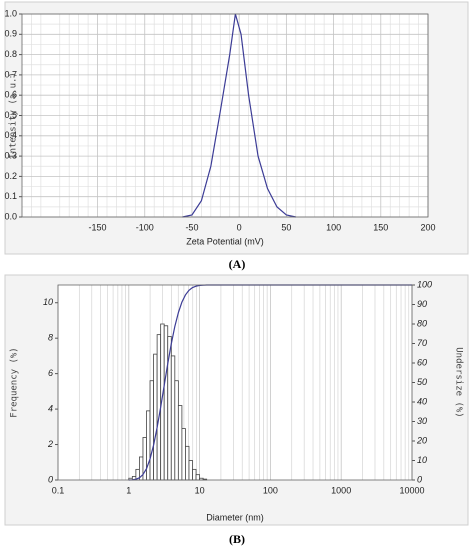 The width and height of the screenshot is (473, 550). What do you see at coordinates (10, 74) in the screenshot?
I see `y-tick-label: 0.7` at bounding box center [10, 74].